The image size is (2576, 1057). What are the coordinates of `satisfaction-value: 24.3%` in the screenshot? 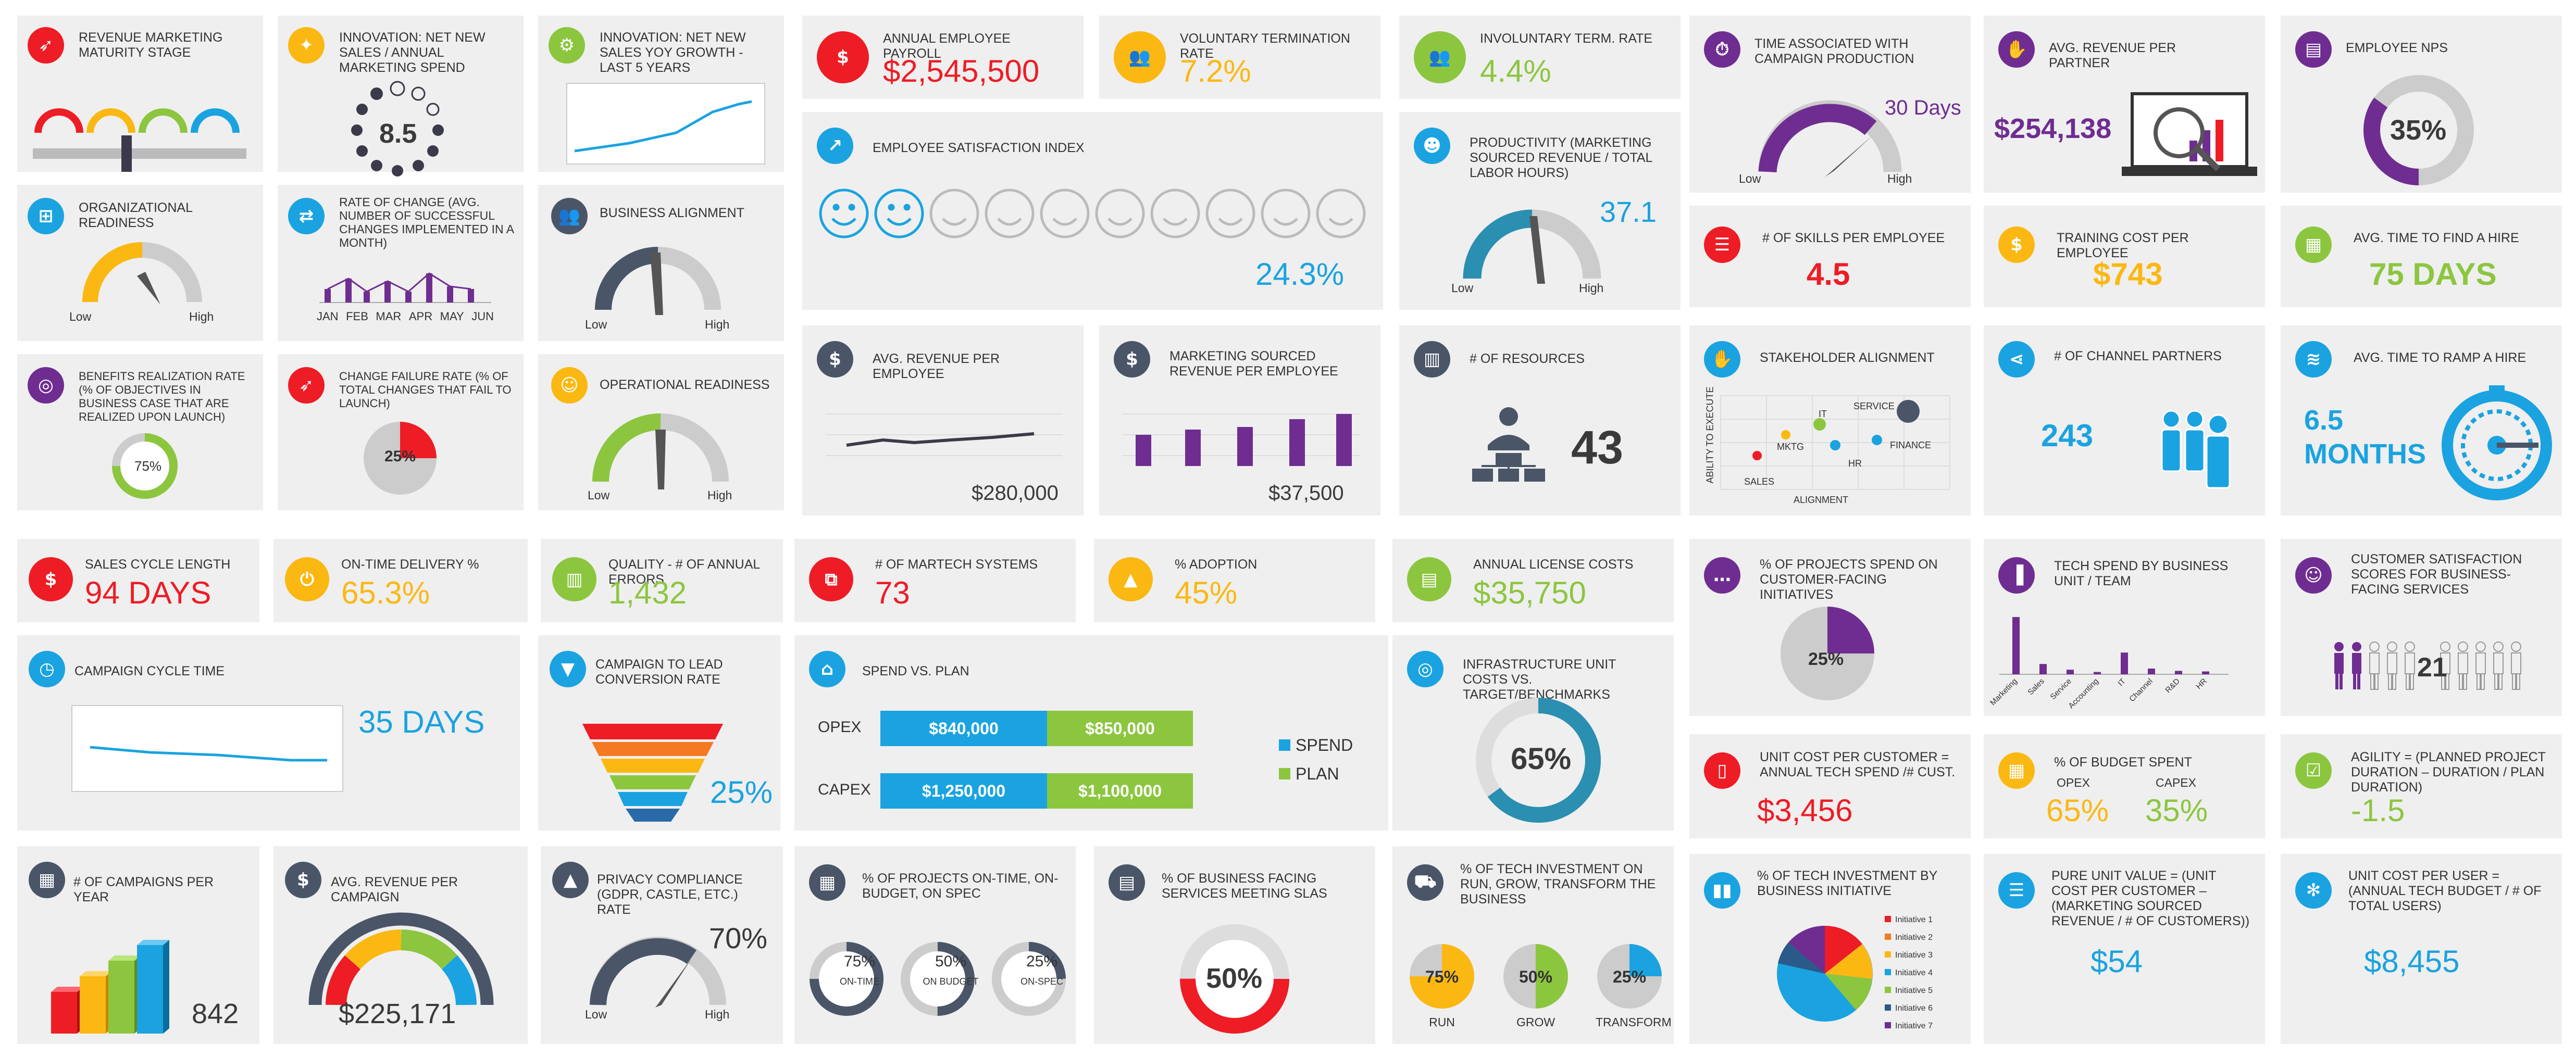 It's located at (1300, 274).